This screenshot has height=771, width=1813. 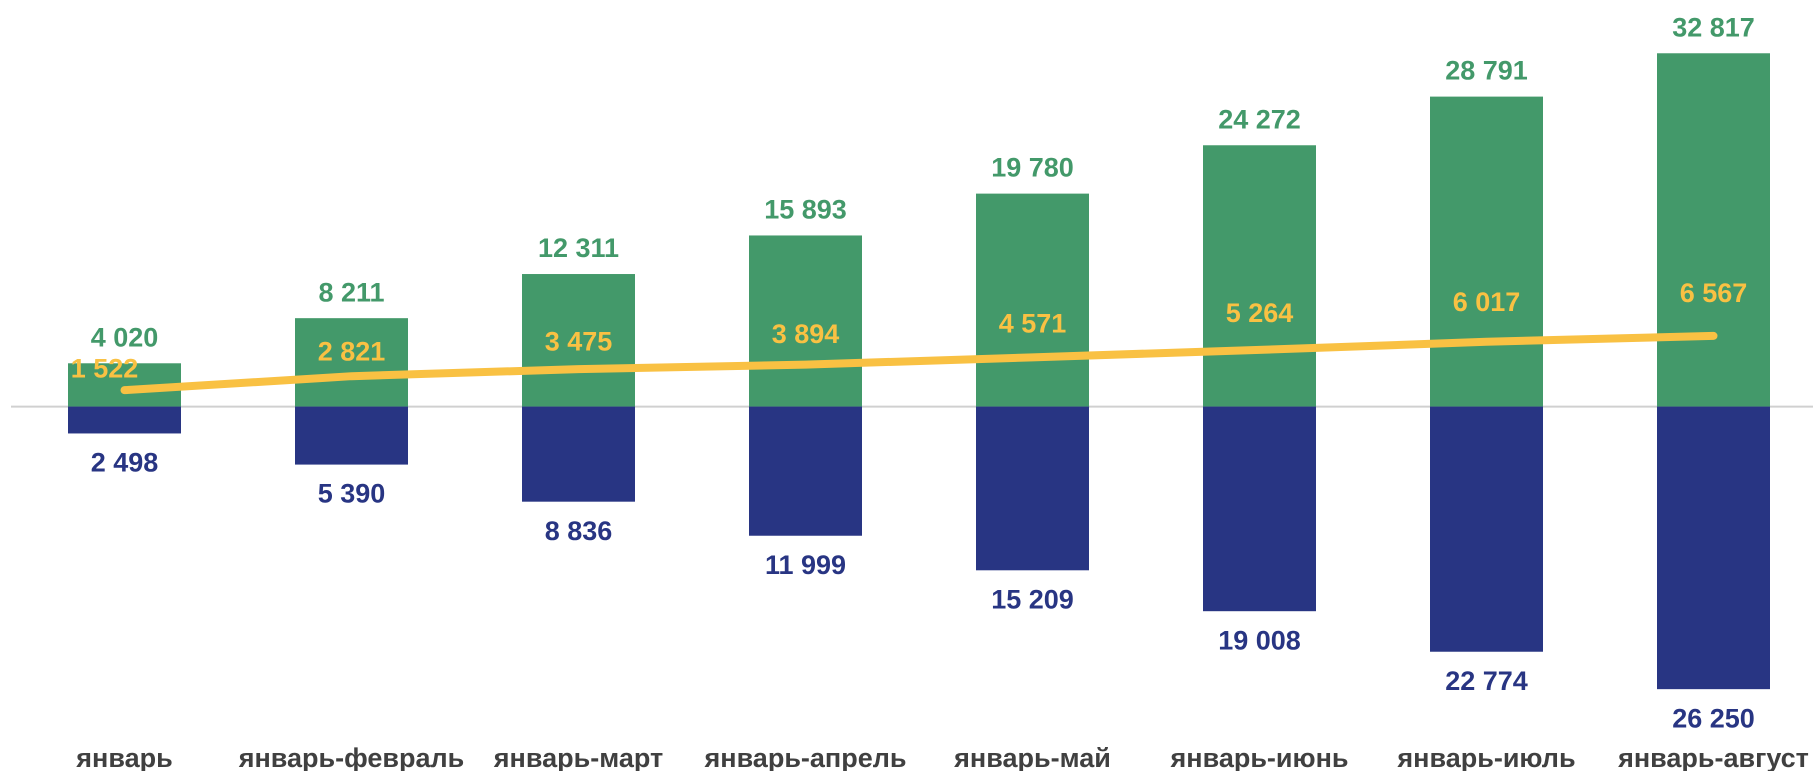 What do you see at coordinates (1259, 119) in the screenshot?
I see `data-label: 24 272` at bounding box center [1259, 119].